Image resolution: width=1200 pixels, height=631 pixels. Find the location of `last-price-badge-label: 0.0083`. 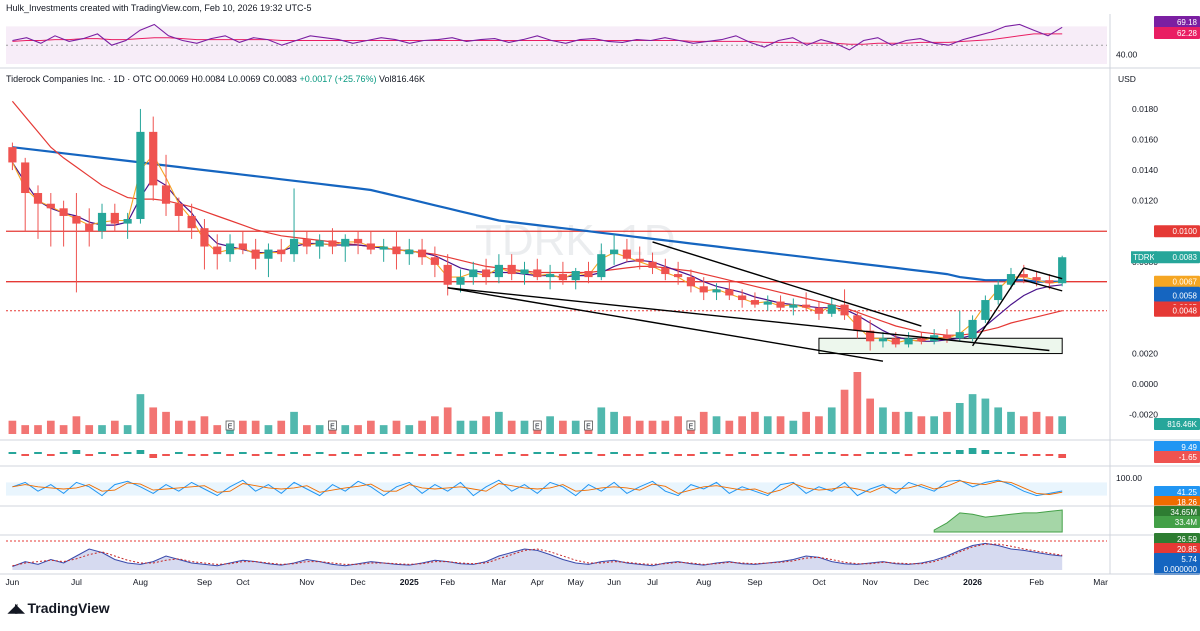

last-price-badge-label: 0.0083 is located at coordinates (1185, 257).